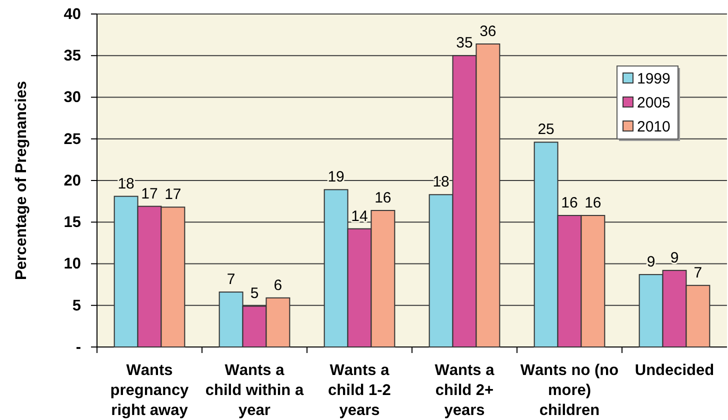 The image size is (728, 420). I want to click on x-tick-label: Wants a child 2+ years, so click(464, 390).